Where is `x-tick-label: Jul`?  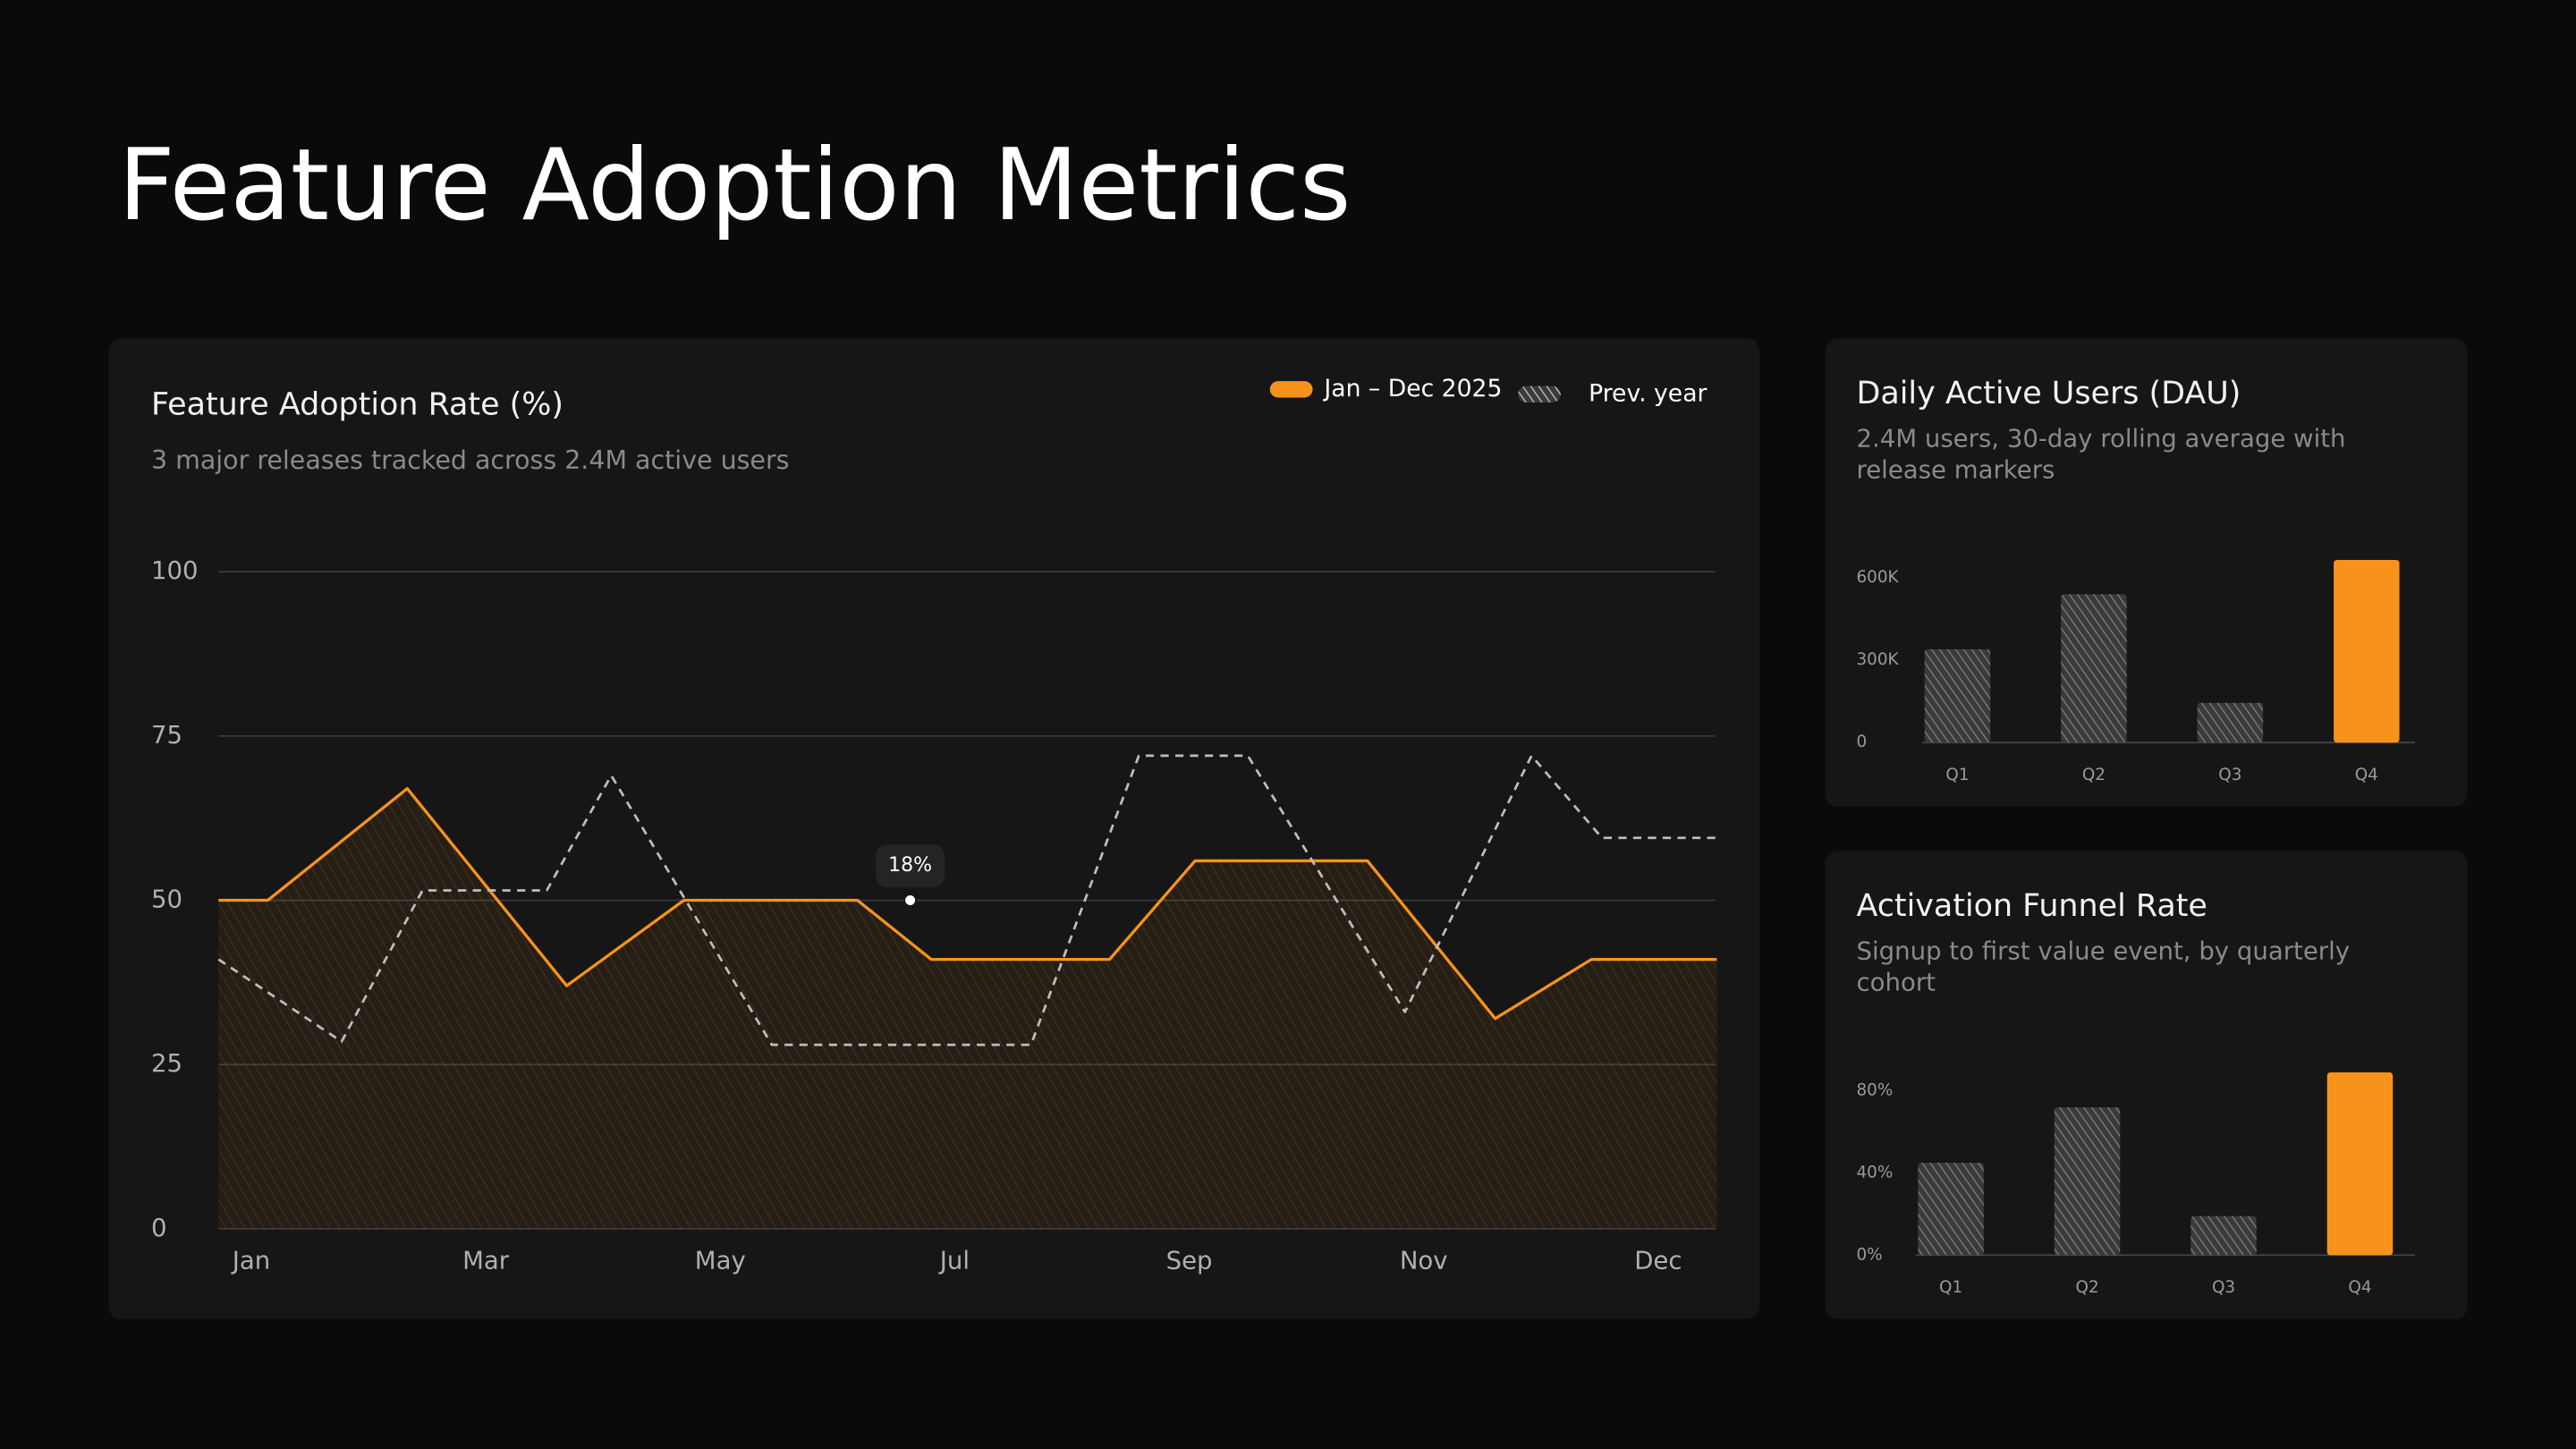 x-tick-label: Jul is located at coordinates (954, 1261).